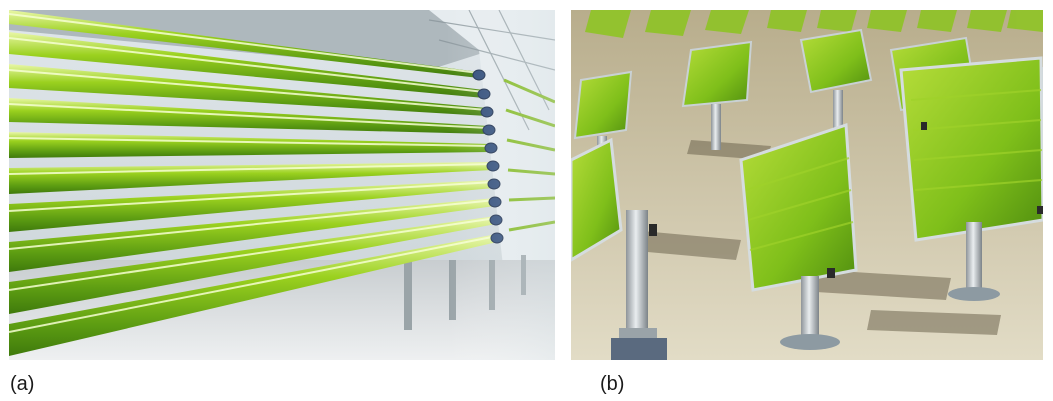 The height and width of the screenshot is (401, 1053). I want to click on foreground-panel-center, so click(798, 236).